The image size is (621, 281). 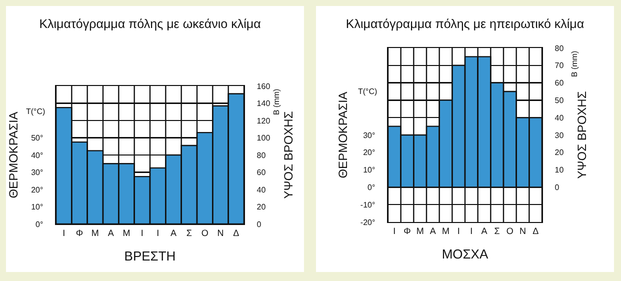 What do you see at coordinates (263, 103) in the screenshot?
I see `y2-tick-label: 140` at bounding box center [263, 103].